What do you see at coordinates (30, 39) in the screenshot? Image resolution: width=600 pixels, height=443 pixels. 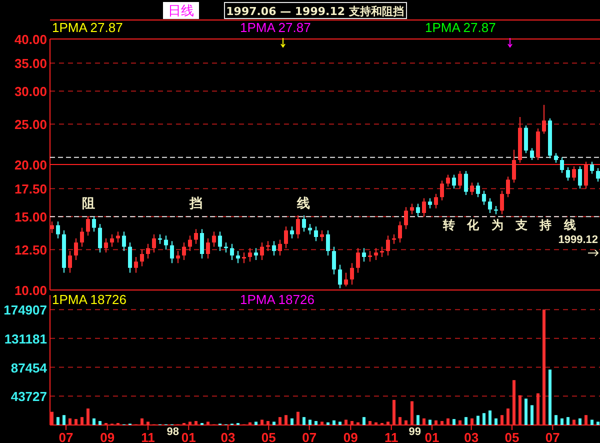 I see `y-tick-label: 40.00` at bounding box center [30, 39].